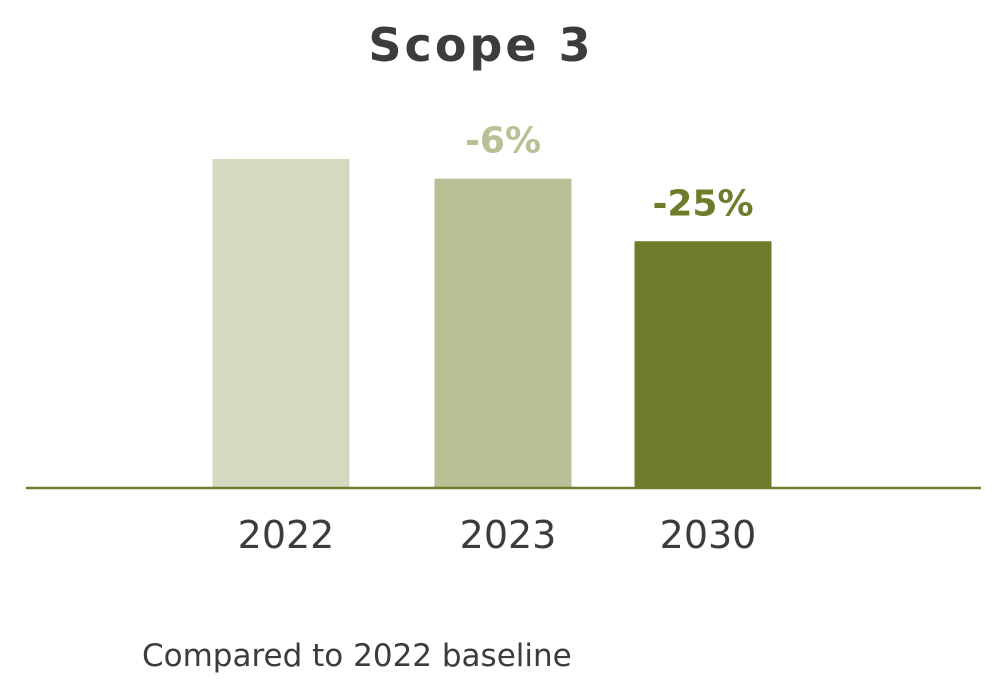 This screenshot has height=692, width=1000. What do you see at coordinates (508, 535) in the screenshot?
I see `x-tick-label-2023: 2023` at bounding box center [508, 535].